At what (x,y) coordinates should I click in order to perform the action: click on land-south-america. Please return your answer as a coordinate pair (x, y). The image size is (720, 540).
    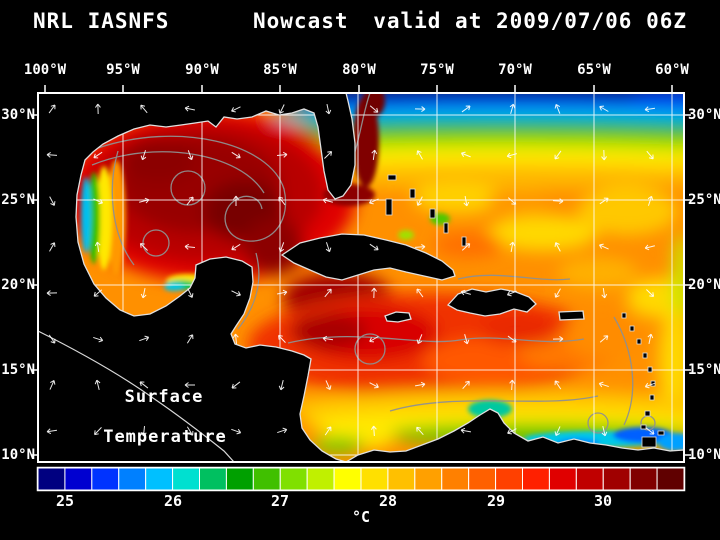
    Looking at the image, I should click on (514, 435).